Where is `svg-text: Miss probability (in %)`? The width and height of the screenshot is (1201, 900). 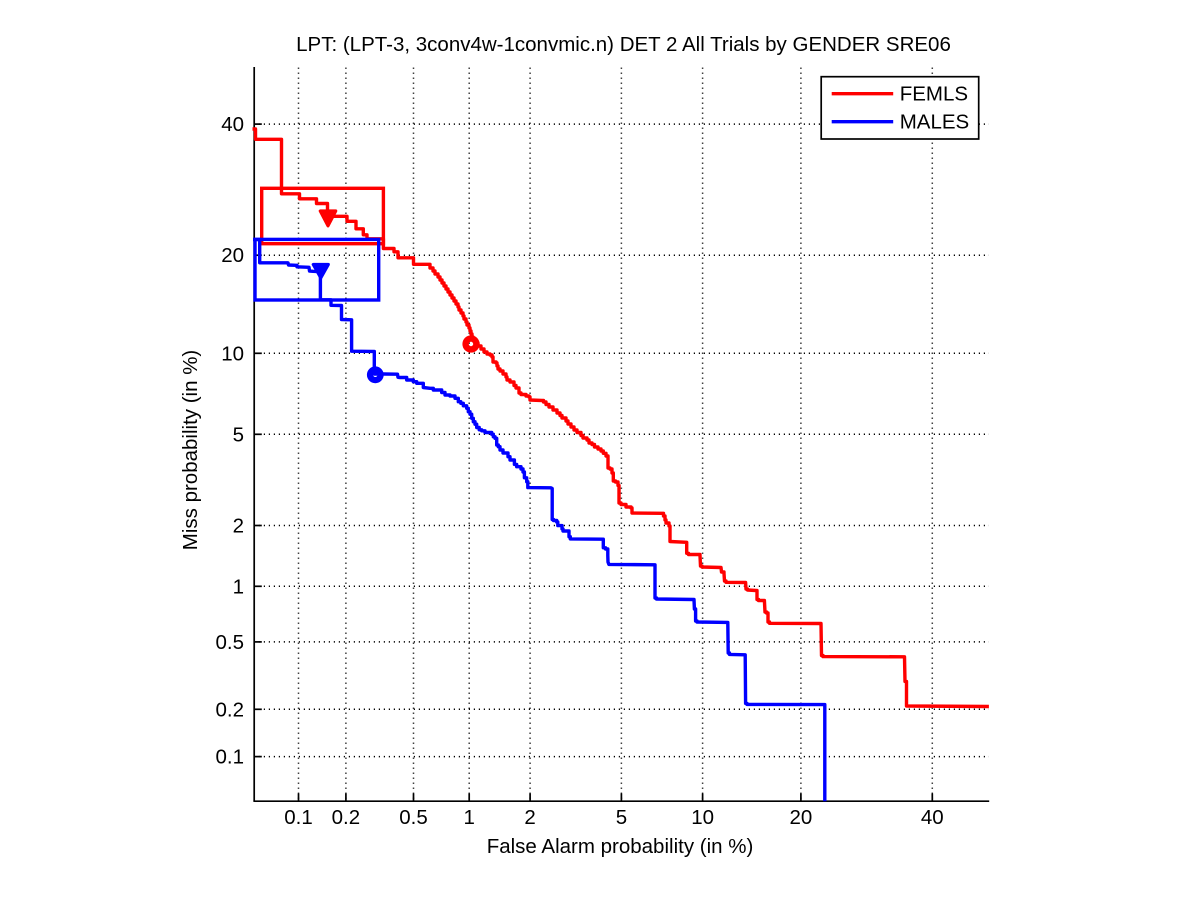
svg-text: Miss probability (in %) is located at coordinates (190, 450).